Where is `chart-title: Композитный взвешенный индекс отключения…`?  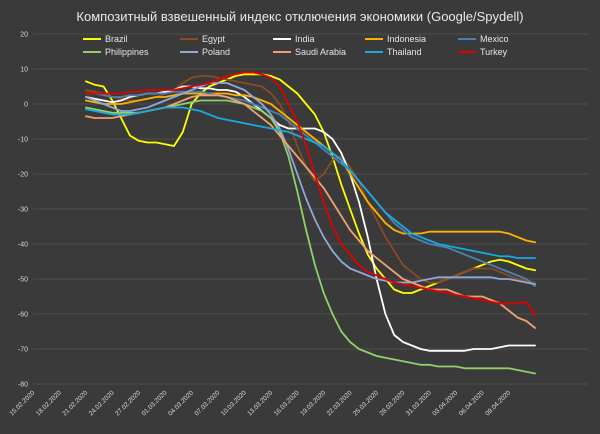 chart-title: Композитный взвешенный индекс отключения… is located at coordinates (299, 16).